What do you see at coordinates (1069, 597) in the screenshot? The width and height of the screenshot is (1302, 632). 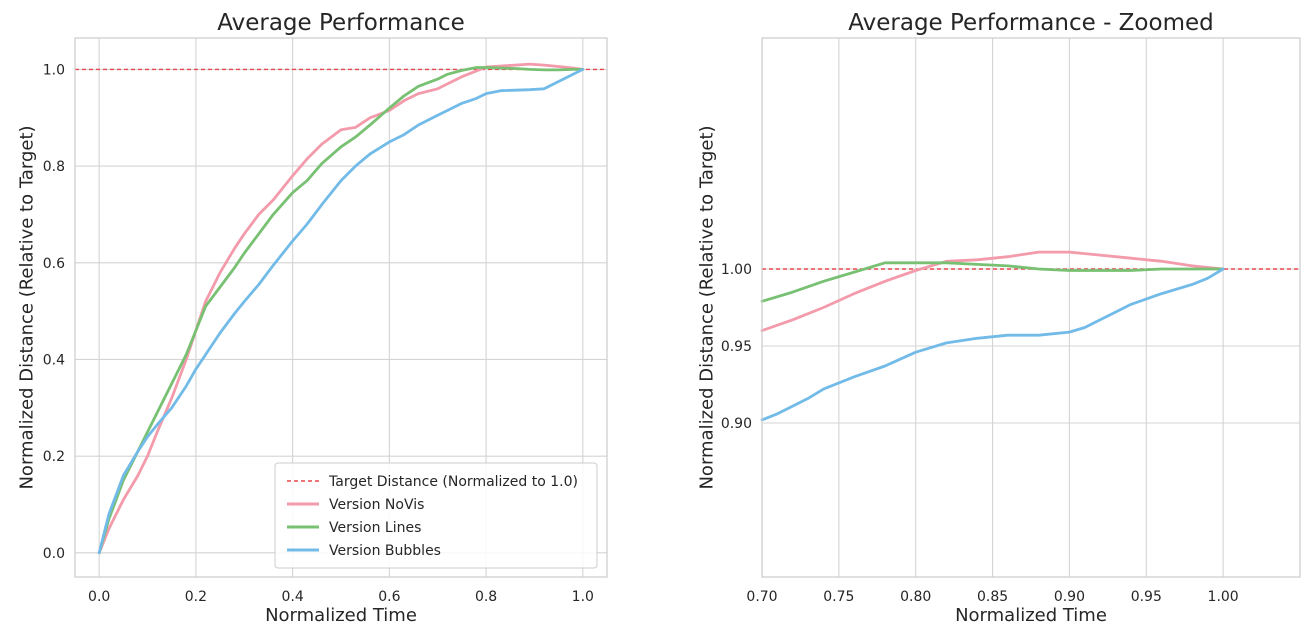 I see `x-tick-label: 0.90` at bounding box center [1069, 597].